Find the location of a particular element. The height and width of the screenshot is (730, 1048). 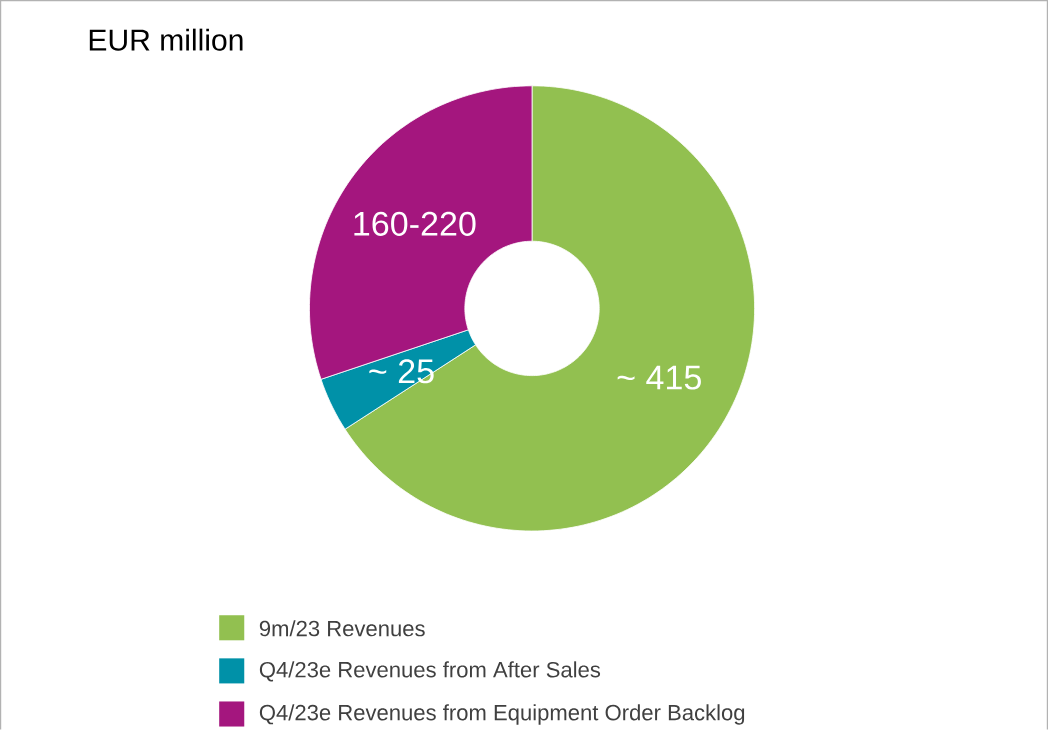

chart-title: EUR million is located at coordinates (166, 39).